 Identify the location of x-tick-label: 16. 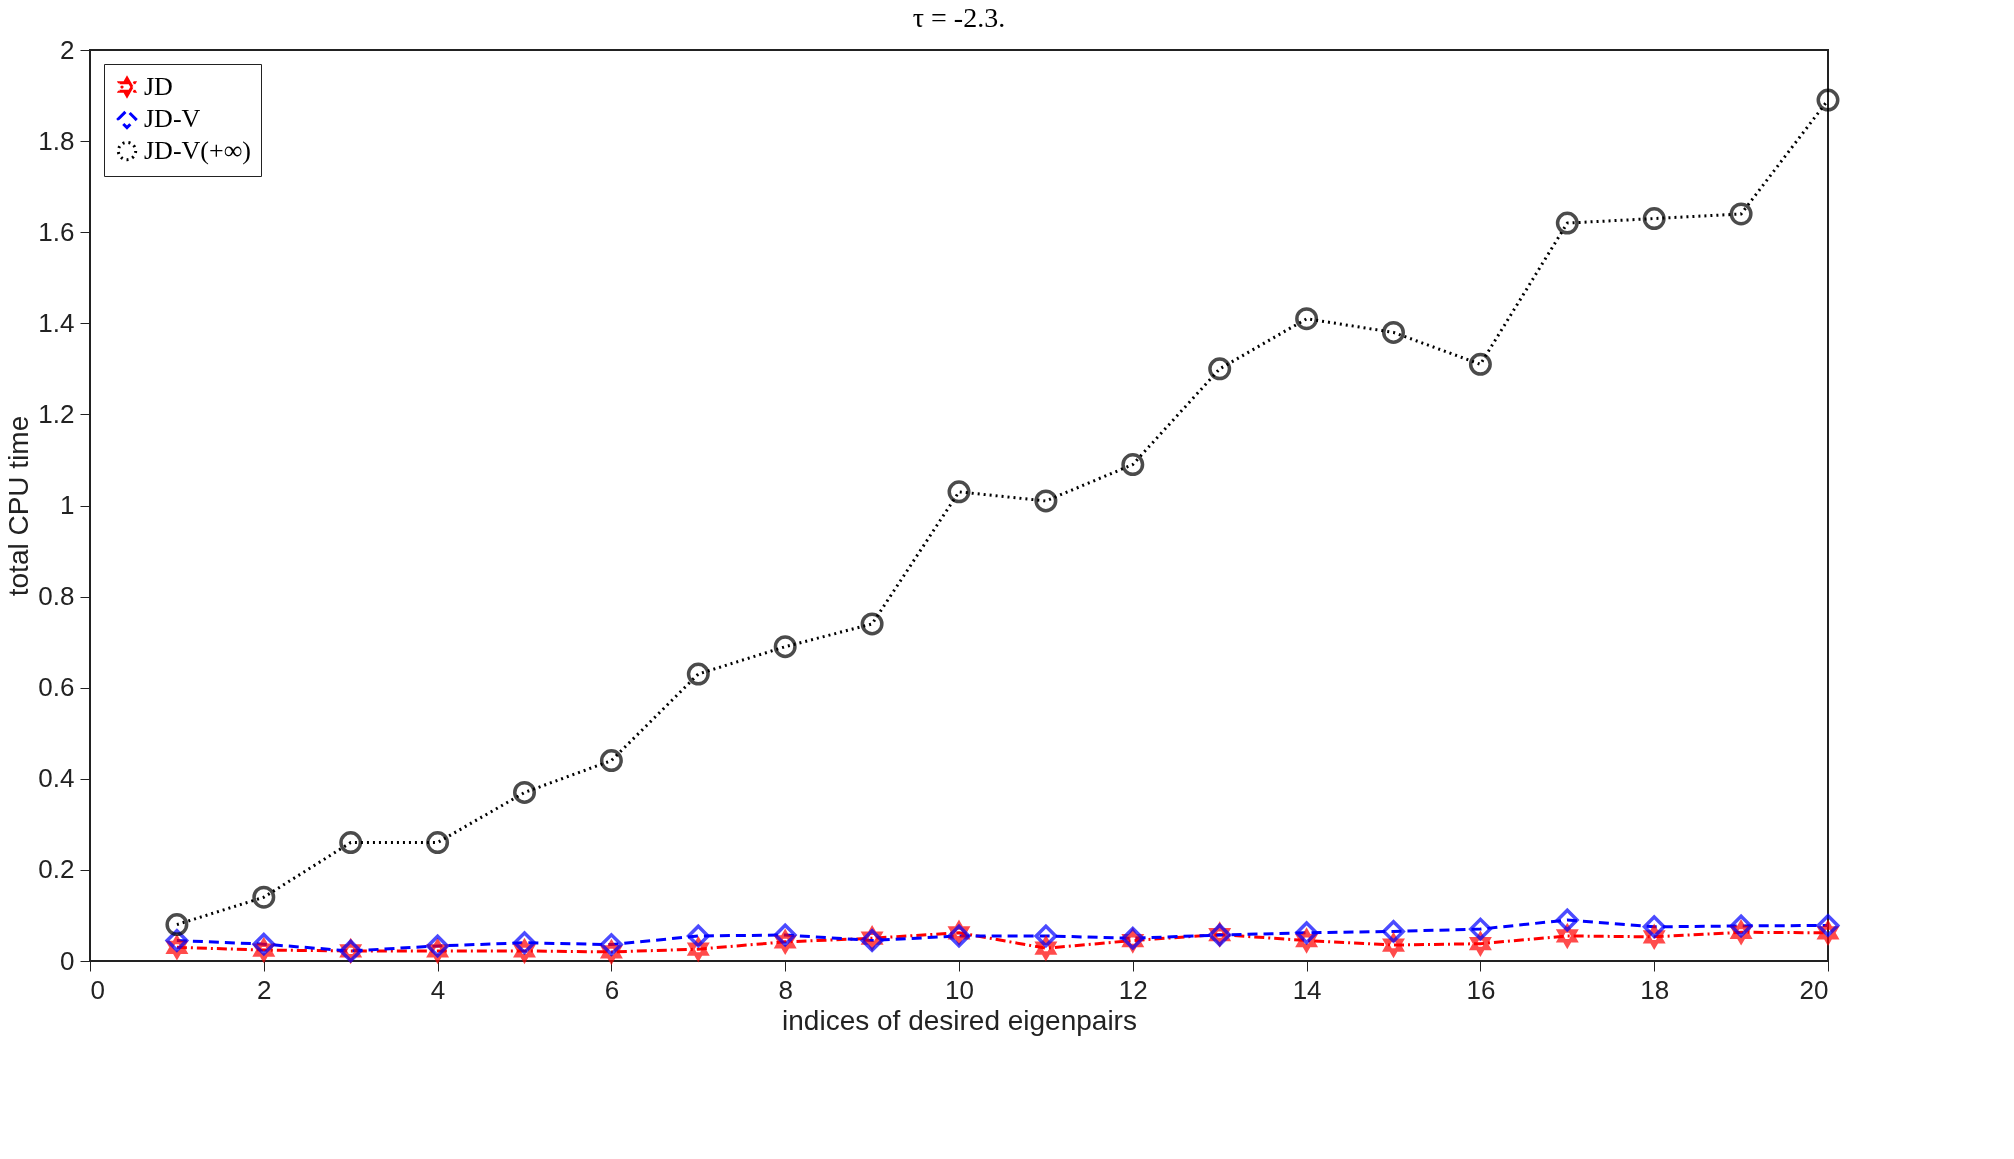
(1481, 989).